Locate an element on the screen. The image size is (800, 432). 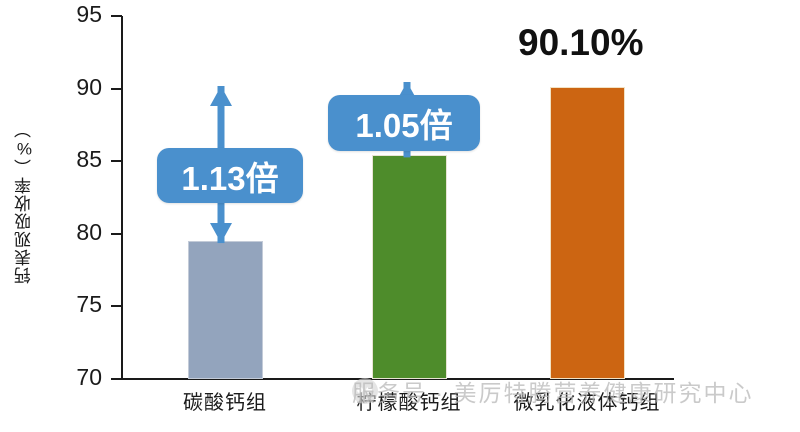
y-axis-tick-label: 75 is located at coordinates (89, 304).